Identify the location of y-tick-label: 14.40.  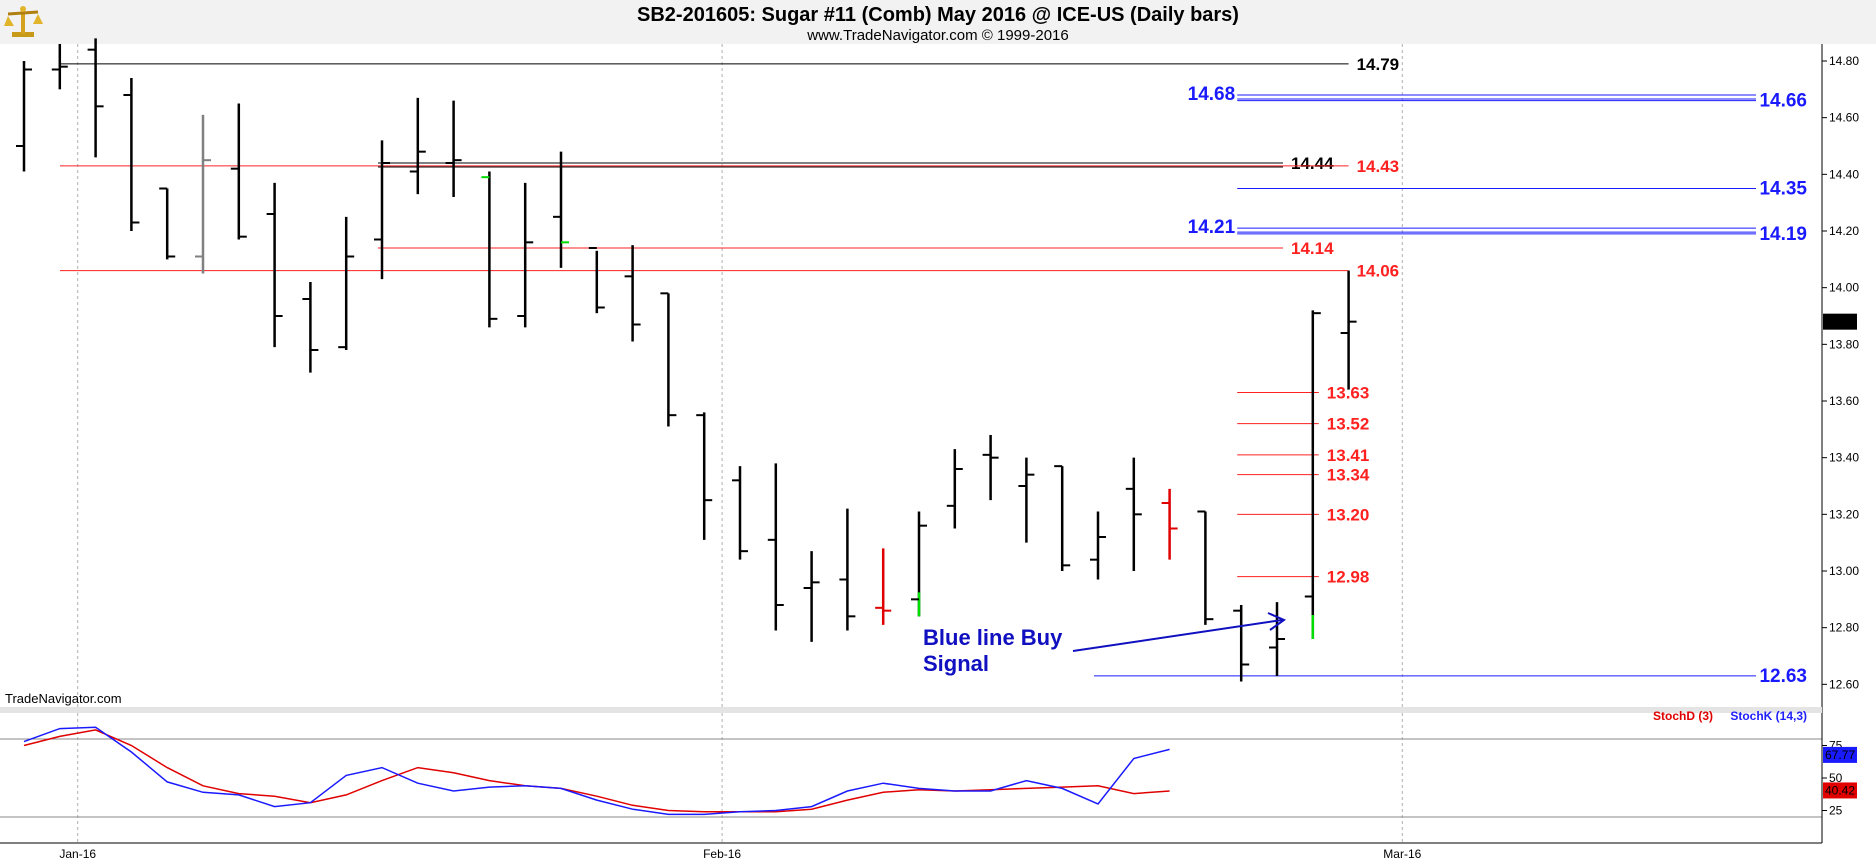
(1844, 174).